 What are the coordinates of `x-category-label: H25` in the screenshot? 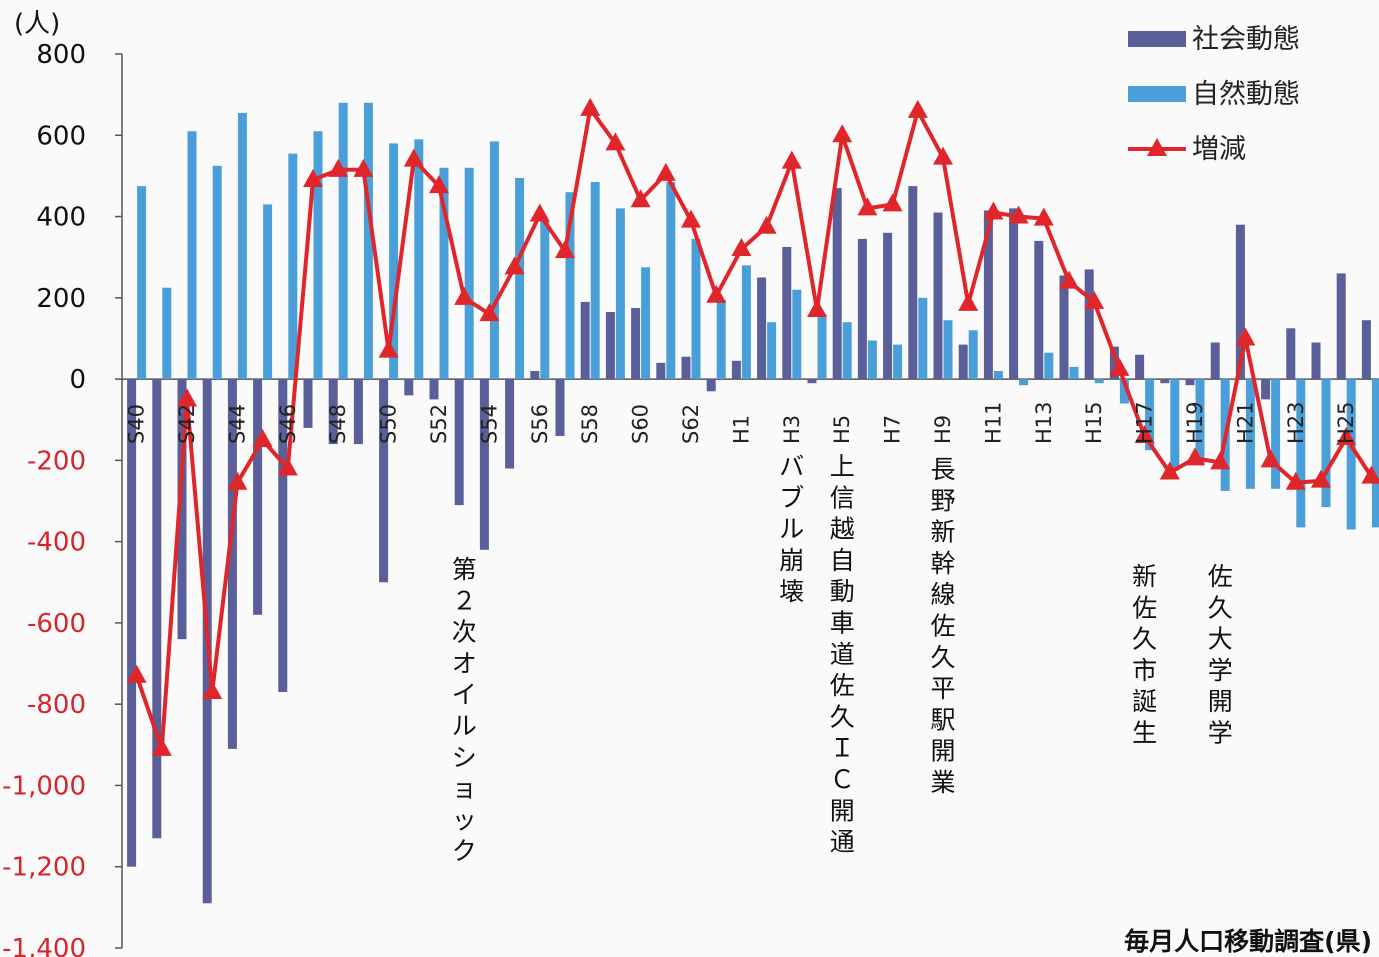 It's located at (1346, 422).